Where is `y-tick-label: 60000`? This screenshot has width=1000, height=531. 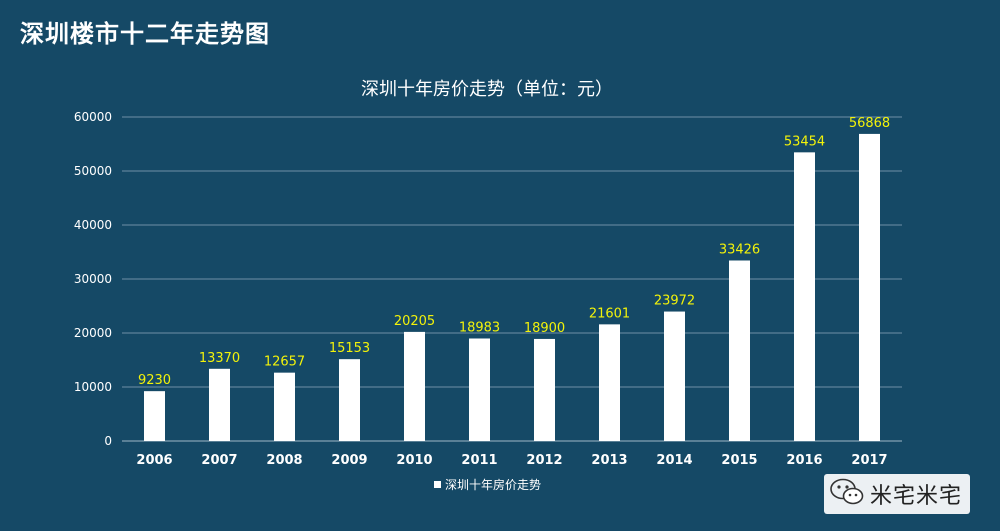 y-tick-label: 60000 is located at coordinates (93, 117).